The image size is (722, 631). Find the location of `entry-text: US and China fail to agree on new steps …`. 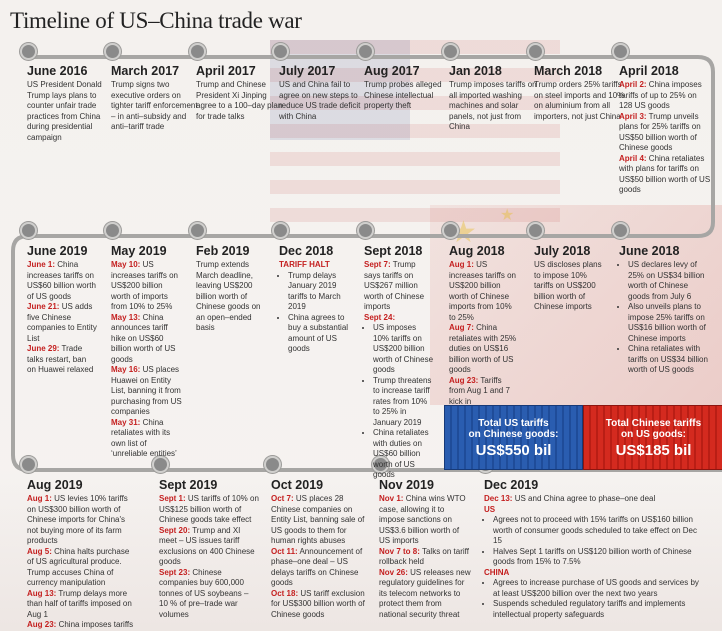

entry-text: US and China fail to agree on new steps … is located at coordinates (320, 100).